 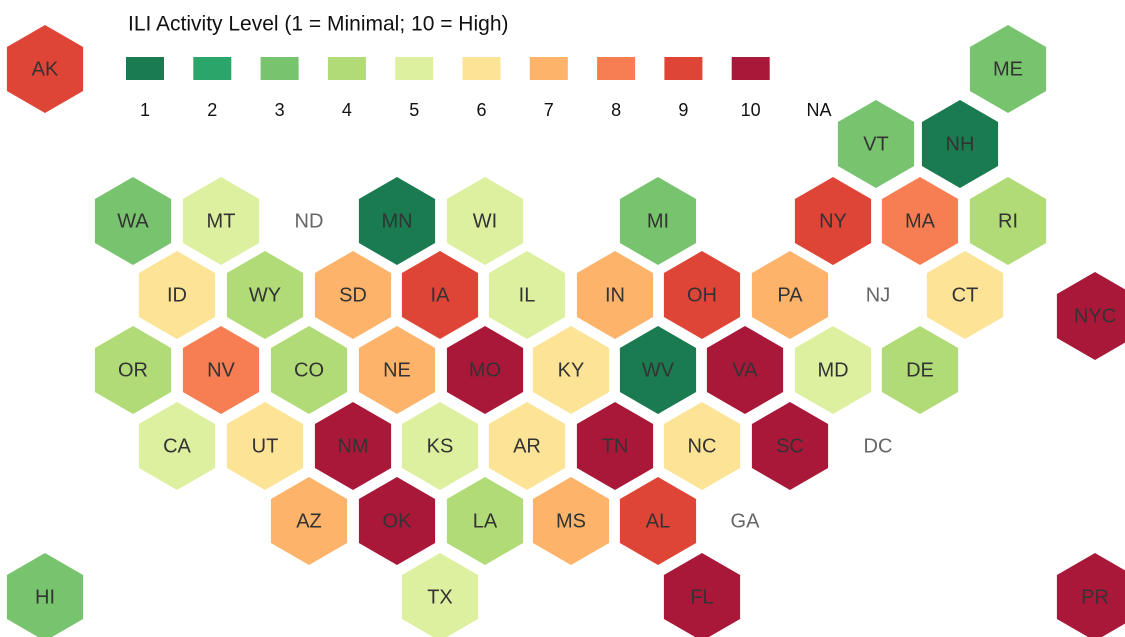 I want to click on state-label: ID, so click(x=177, y=295).